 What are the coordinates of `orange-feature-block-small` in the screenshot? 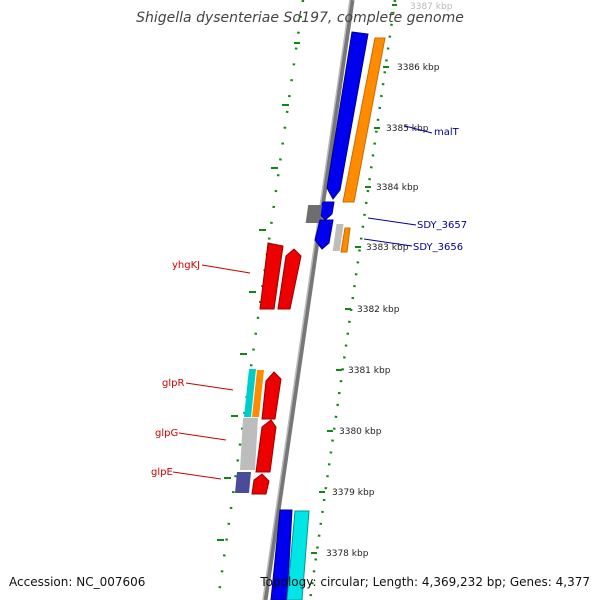 It's located at (345, 240).